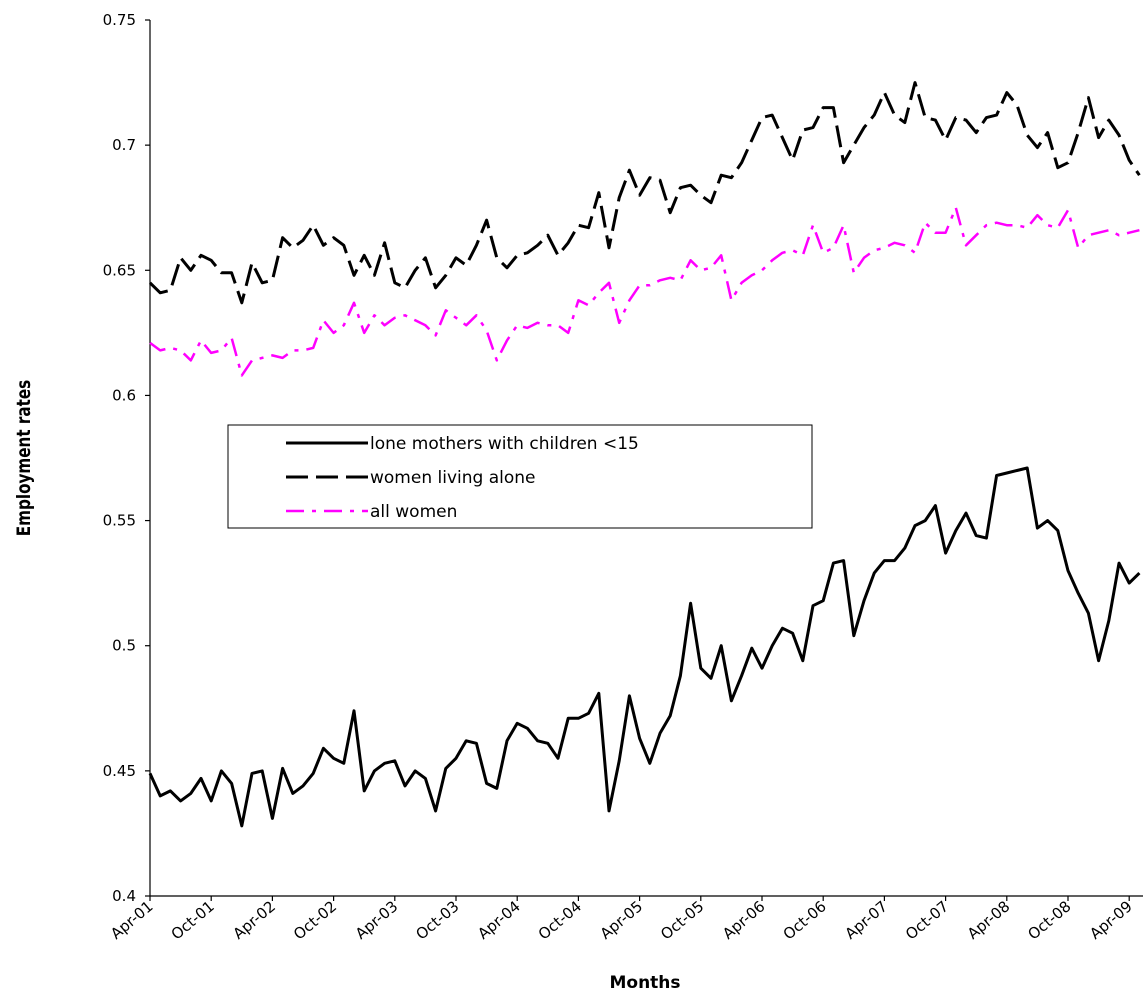 The width and height of the screenshot is (1143, 1000). I want to click on y-axis-title: Employment rates, so click(24, 458).